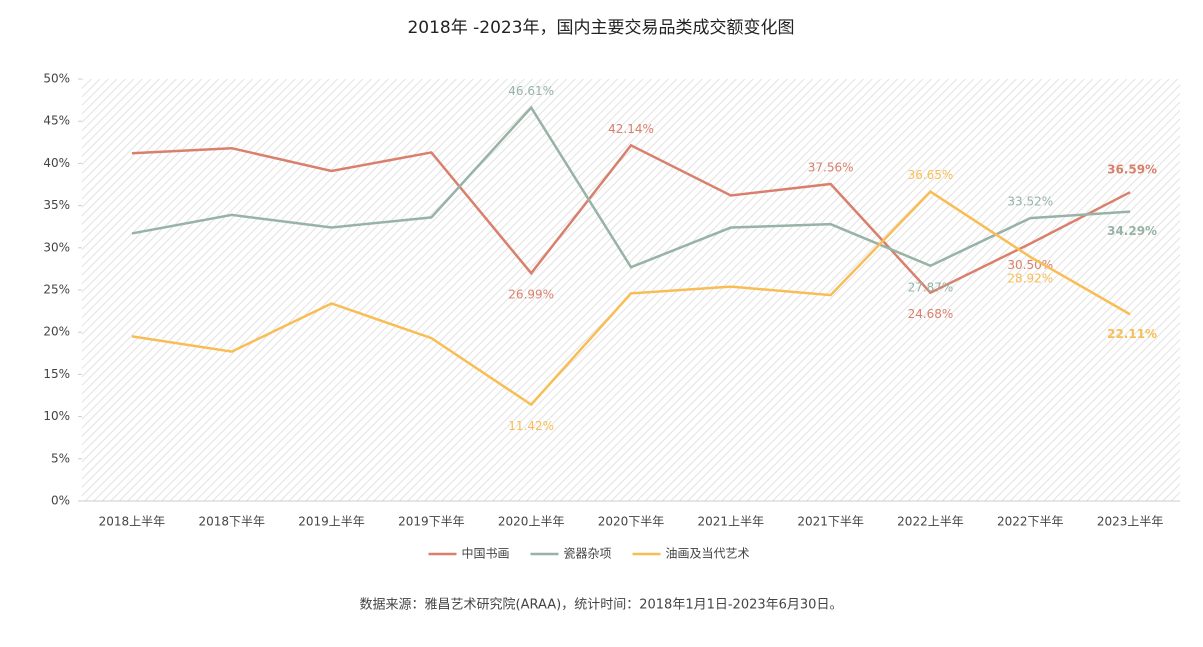  What do you see at coordinates (588, 554) in the screenshot?
I see `legend-label: 瓷器杂项` at bounding box center [588, 554].